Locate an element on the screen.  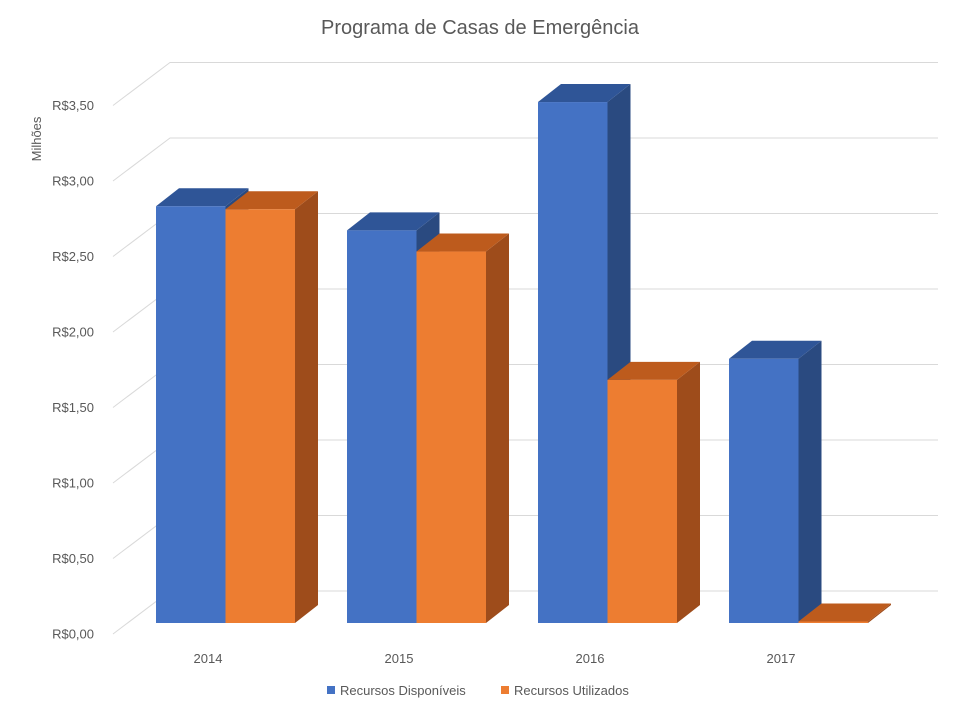
legend-item-recursos-utilizados: Recursos Utilizados is located at coordinates (565, 690).